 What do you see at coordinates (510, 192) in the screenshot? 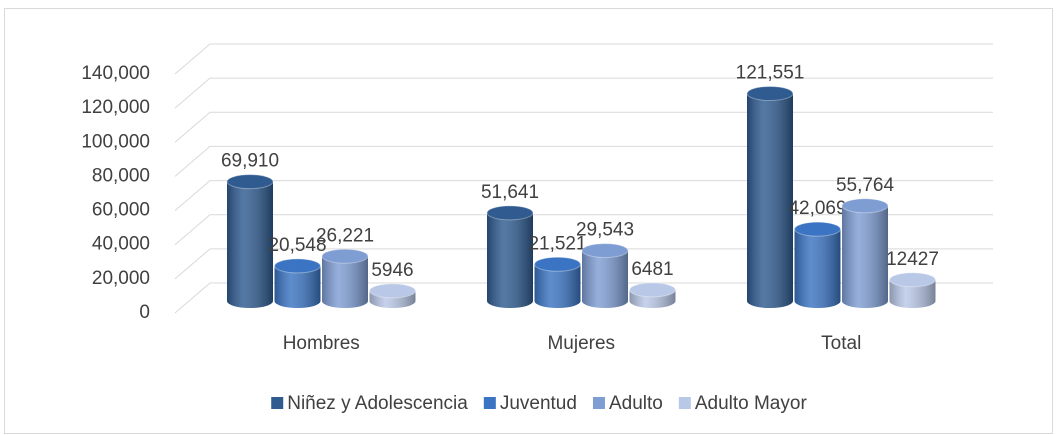
I see `data-label: 51,641` at bounding box center [510, 192].